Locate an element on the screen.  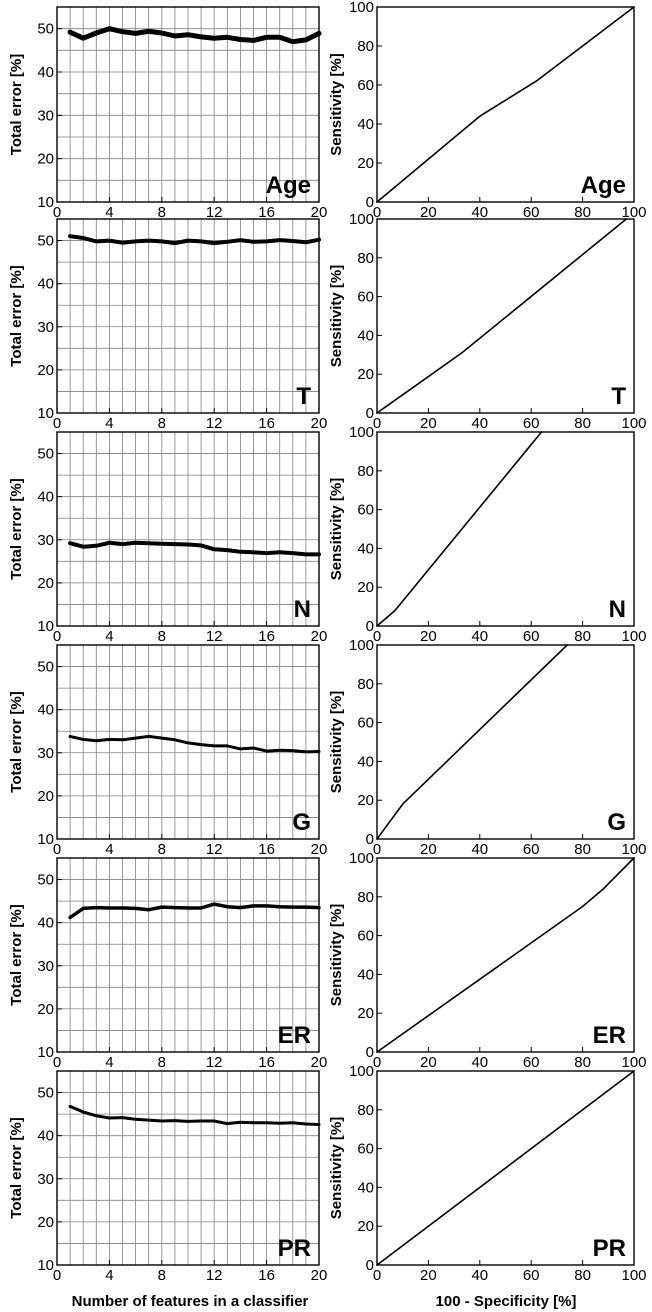
chart-err-t: 0 4 8 12 16 20 10 20 30 40 50 Total error [%] T is located at coordinates (168, 325).